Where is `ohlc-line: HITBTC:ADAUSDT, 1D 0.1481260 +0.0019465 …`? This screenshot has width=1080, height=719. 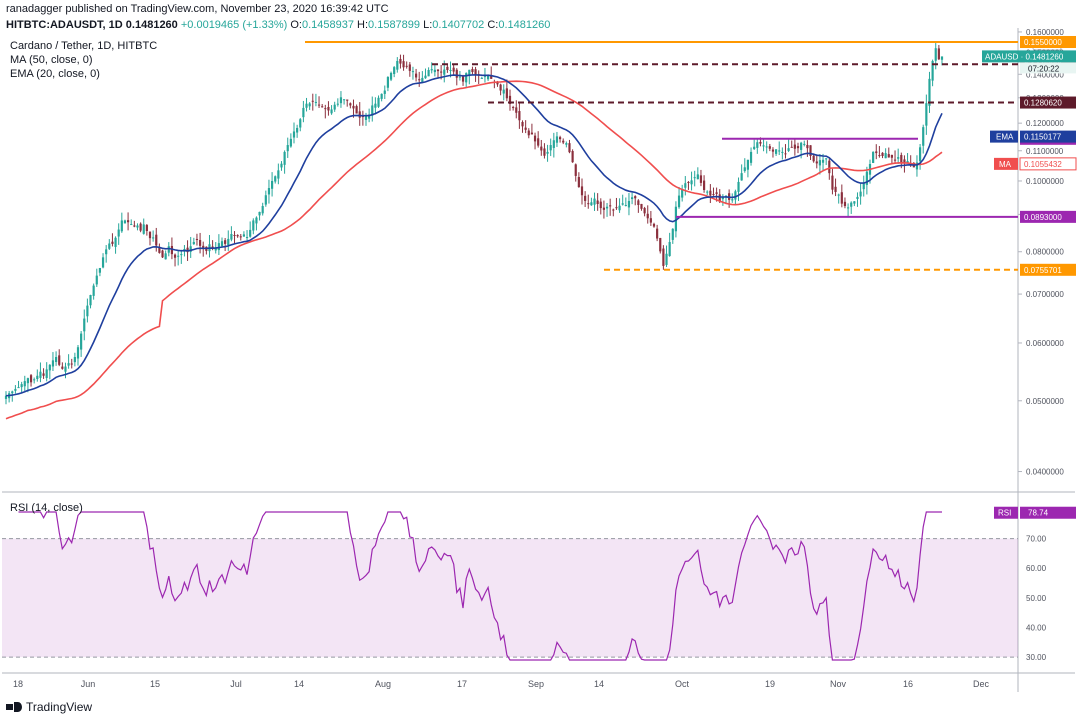
ohlc-line: HITBTC:ADAUSDT, 1D 0.1481260 +0.0019465 … is located at coordinates (278, 25).